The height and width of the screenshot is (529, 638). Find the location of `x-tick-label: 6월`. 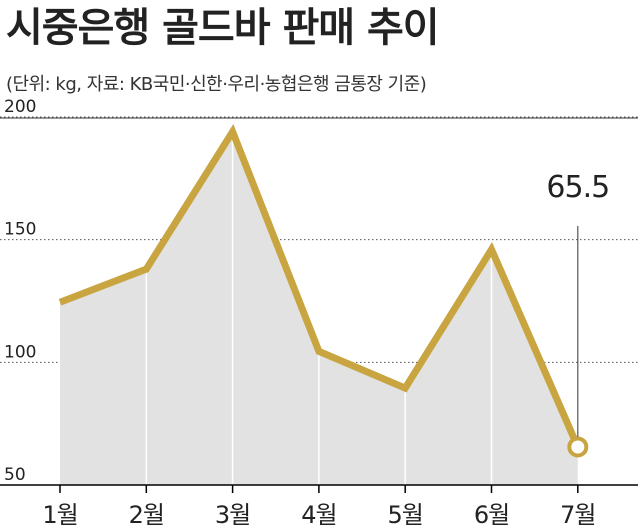

x-tick-label: 6월 is located at coordinates (491, 515).